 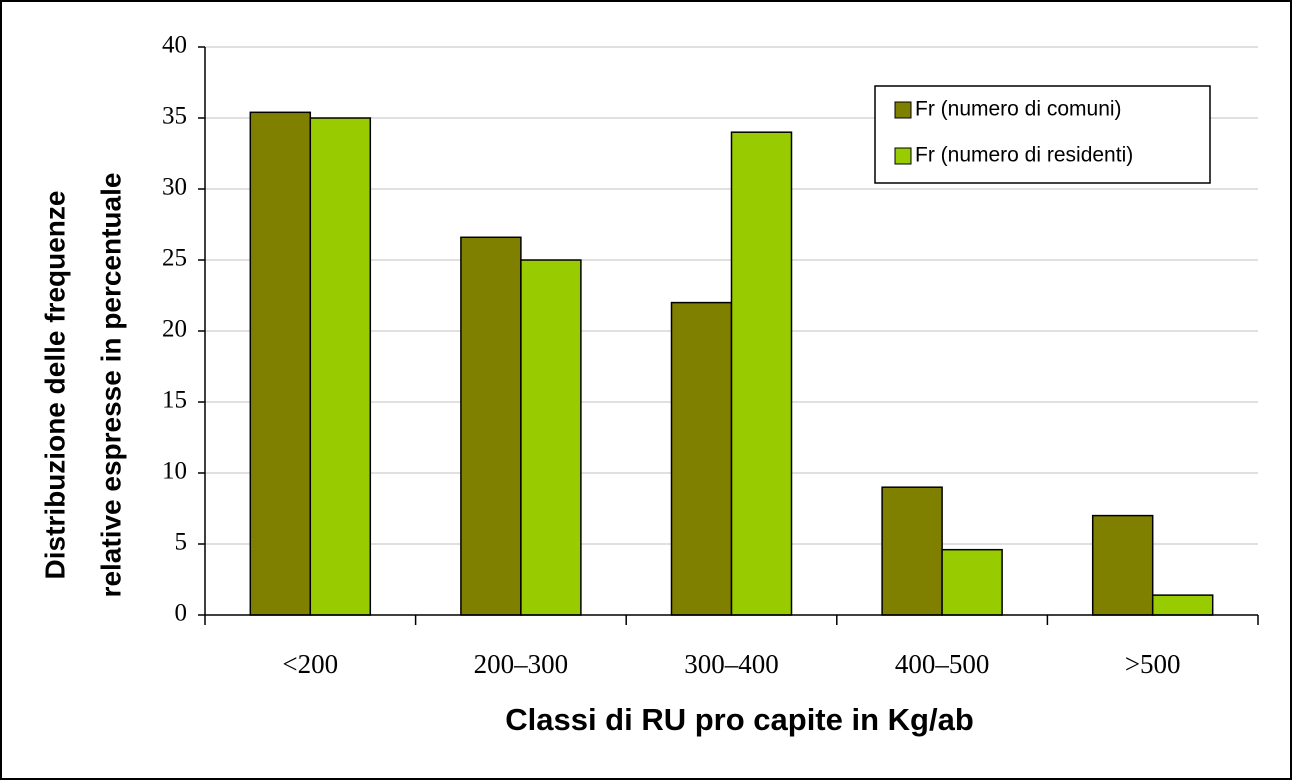 What do you see at coordinates (174, 116) in the screenshot?
I see `y-tick-label: 35` at bounding box center [174, 116].